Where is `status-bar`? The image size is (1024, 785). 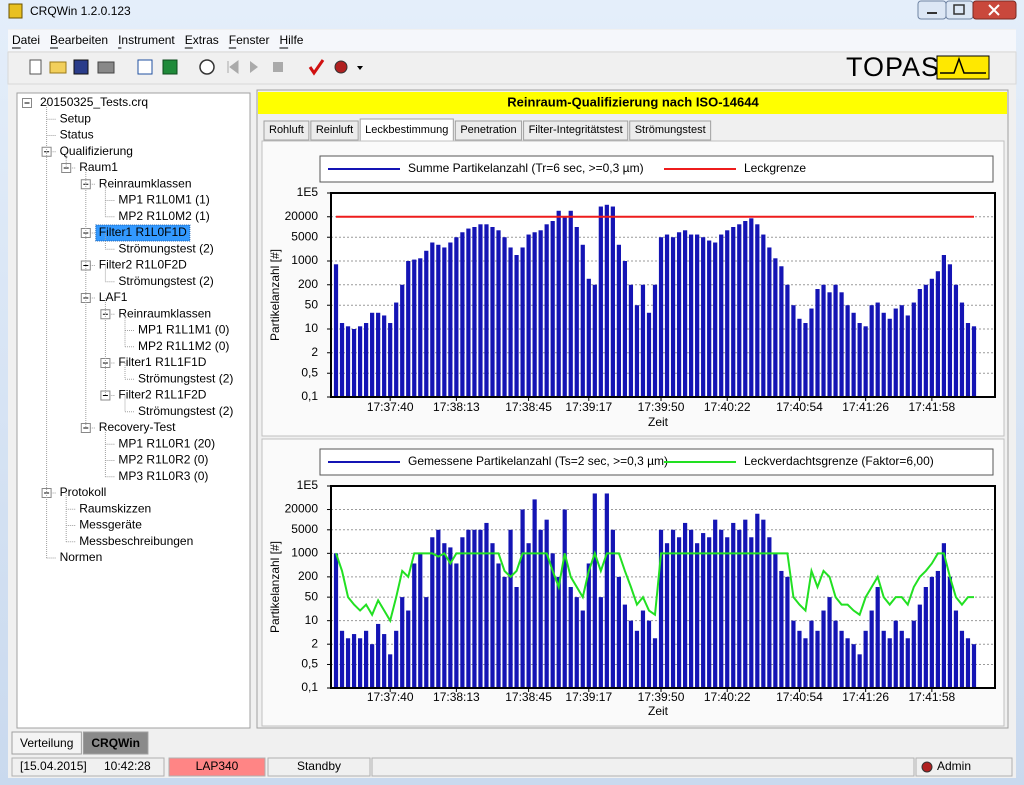
status-bar is located at coordinates (512, 767).